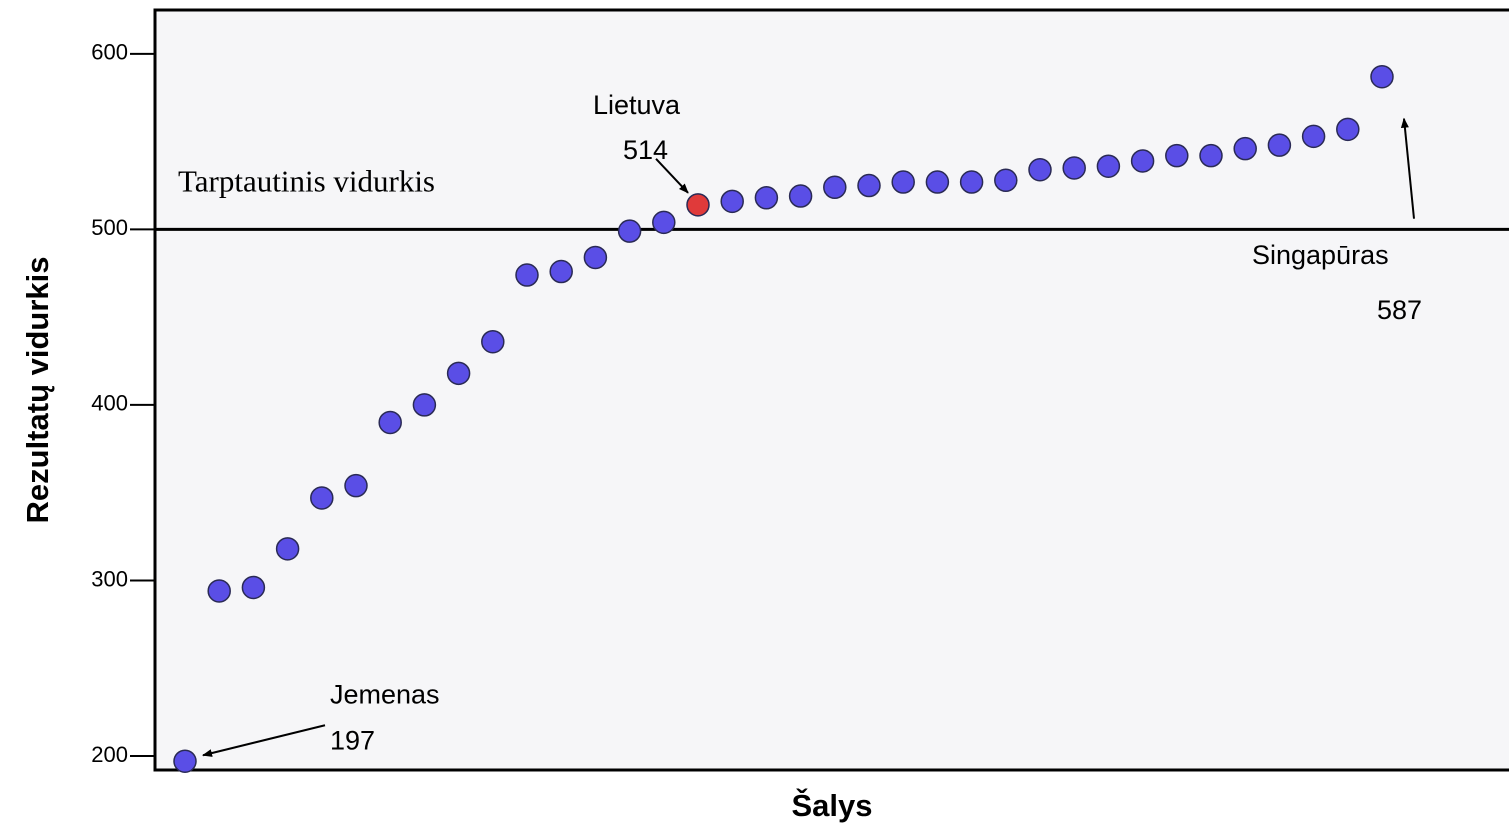 Image resolution: width=1509 pixels, height=832 pixels. Describe the element at coordinates (37, 390) in the screenshot. I see `y-axis-title: Rezultatų vidurkis` at that location.